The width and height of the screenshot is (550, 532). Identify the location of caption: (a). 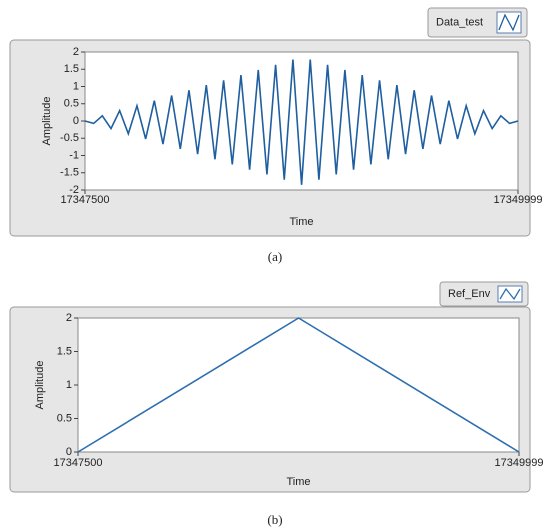
(275, 256).